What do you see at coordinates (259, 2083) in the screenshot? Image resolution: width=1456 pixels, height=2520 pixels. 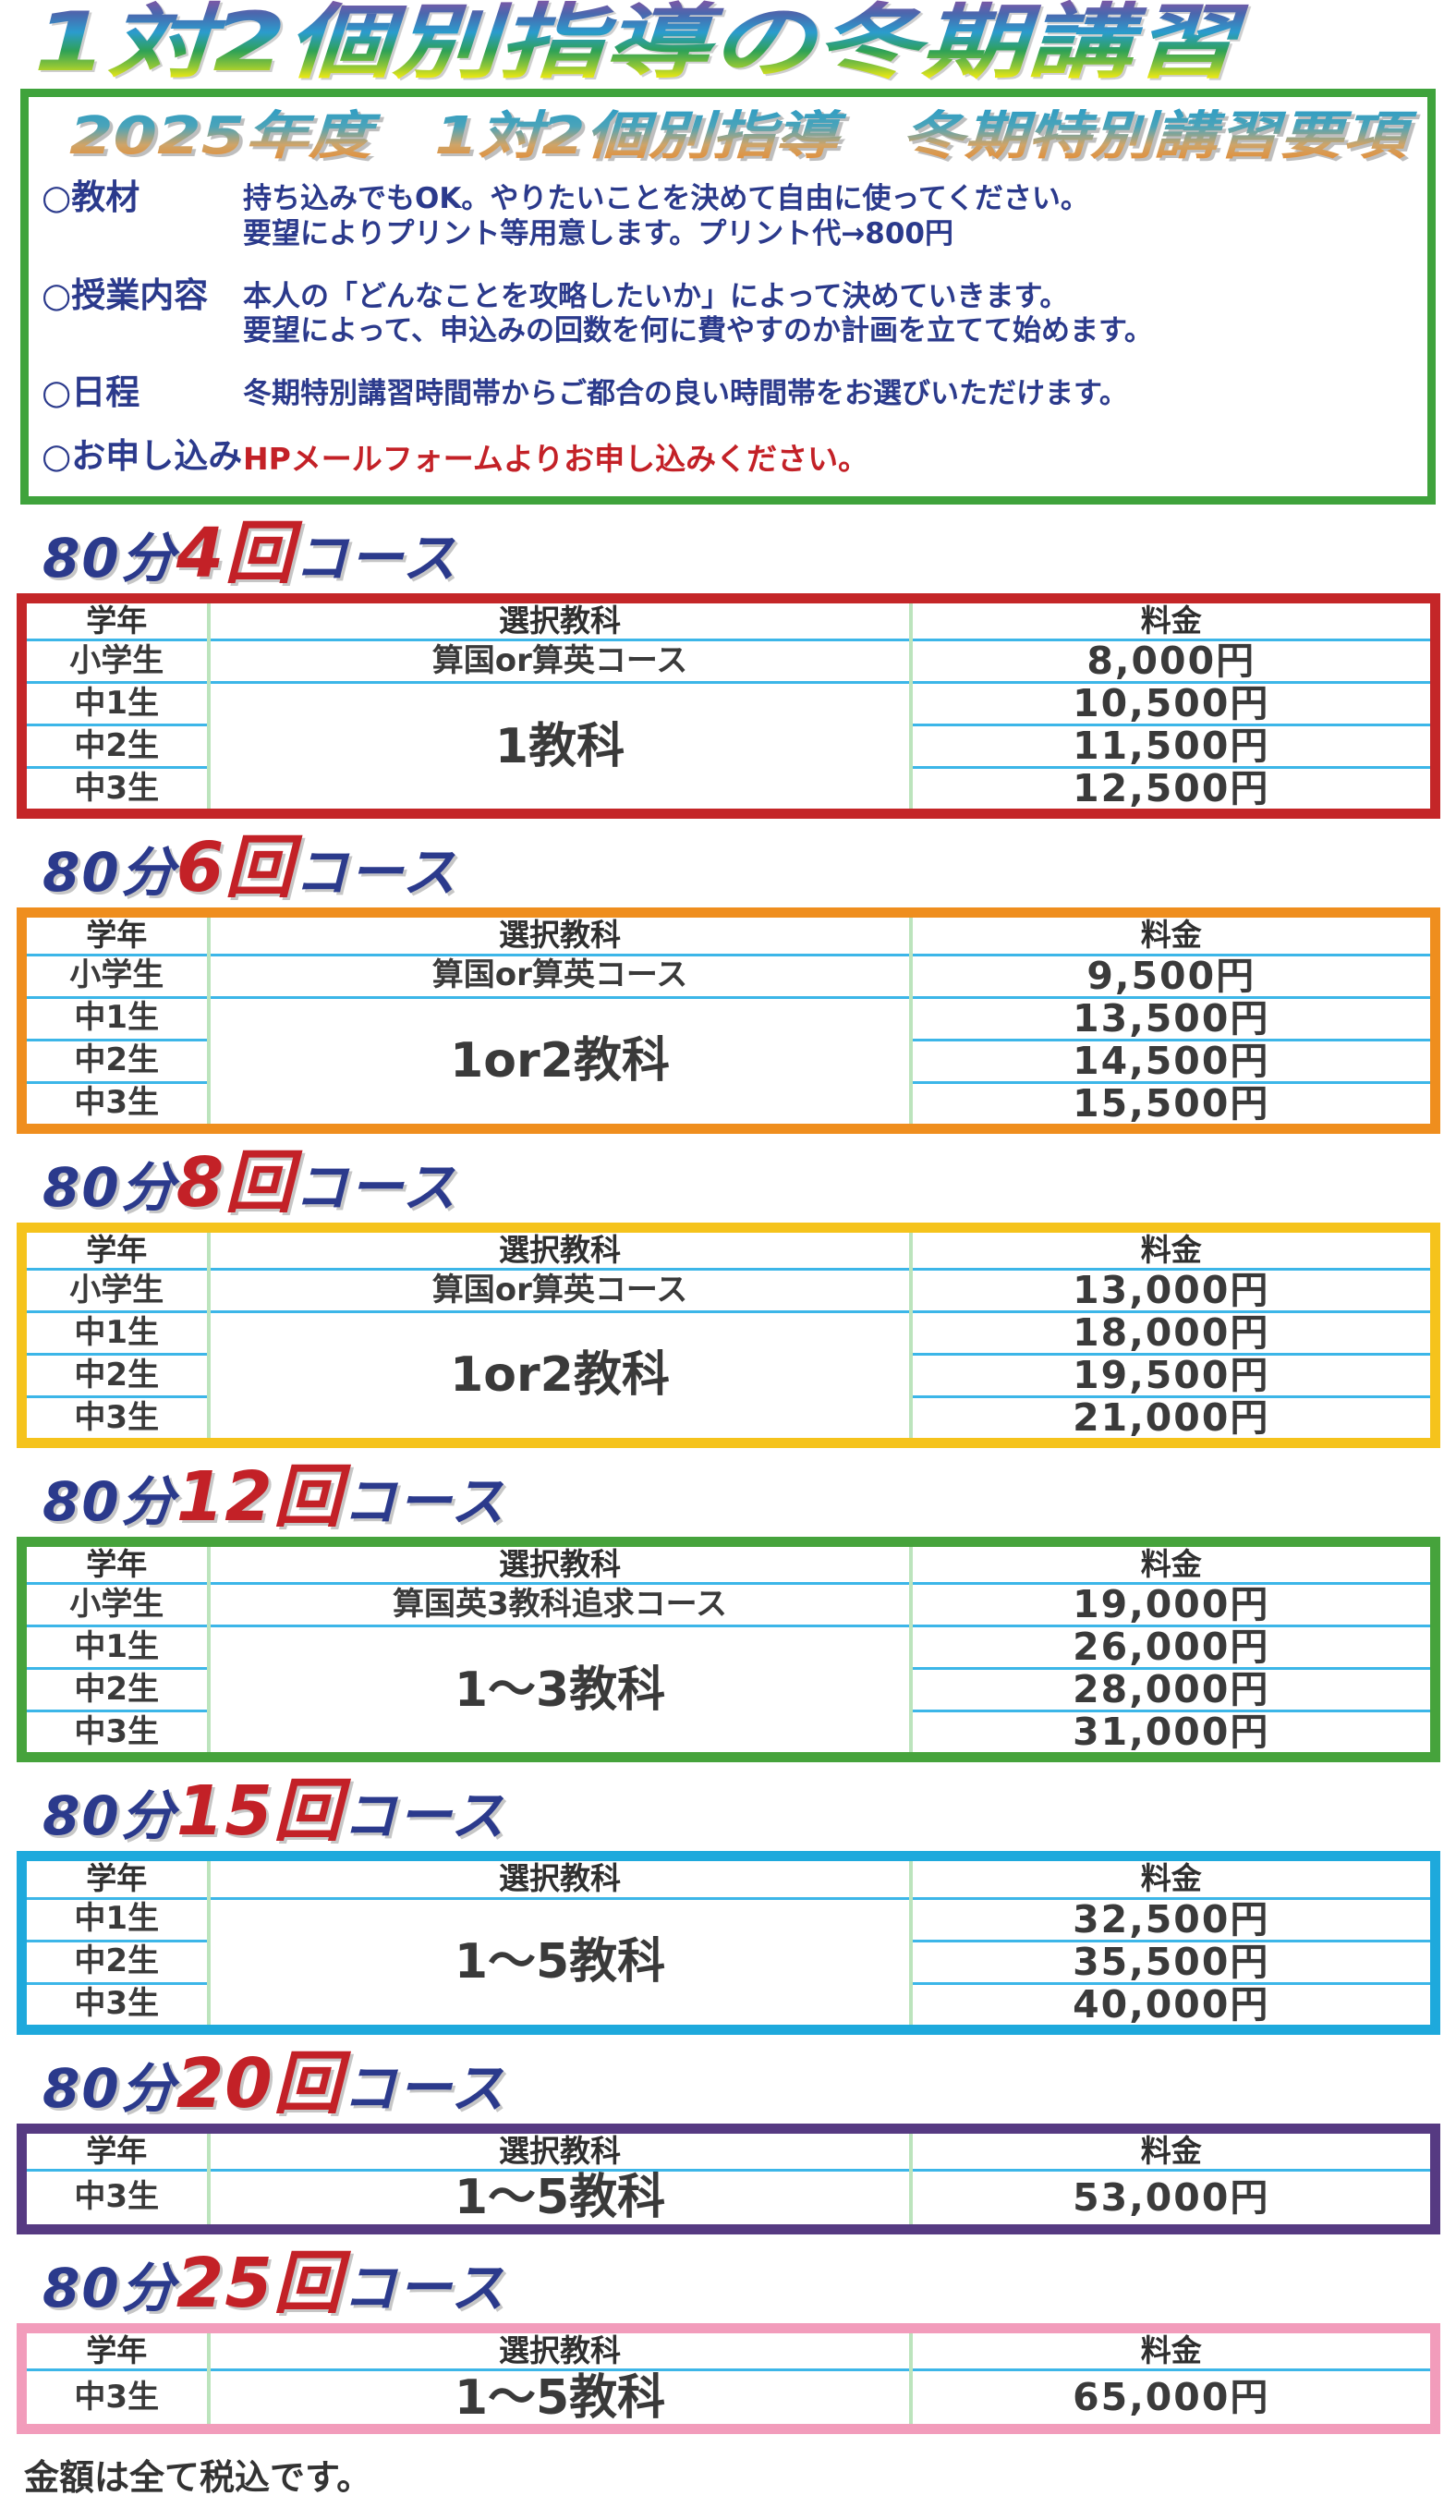 I see `course-count: 20回` at bounding box center [259, 2083].